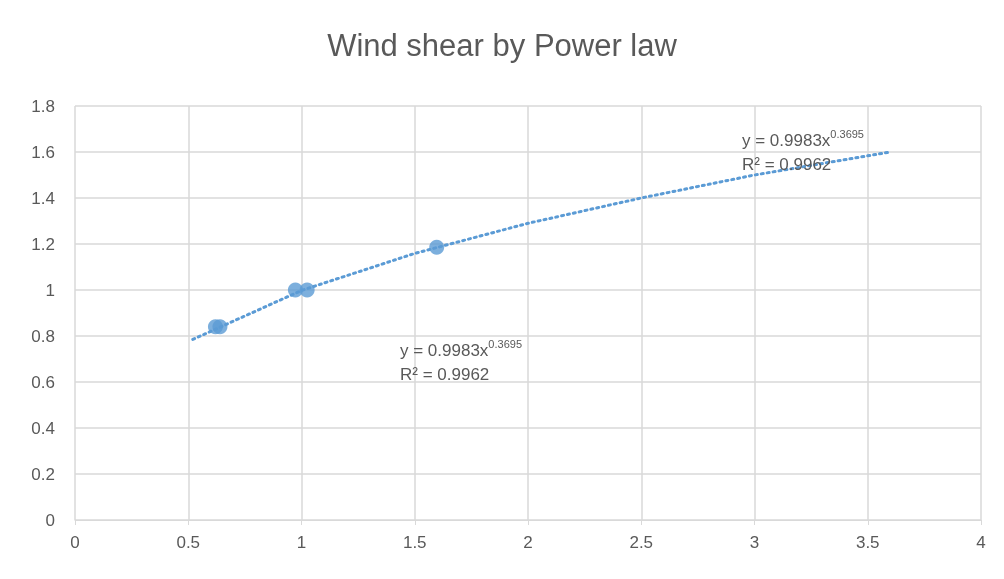 This screenshot has width=1004, height=579. I want to click on x-tick-label: 3, so click(754, 542).